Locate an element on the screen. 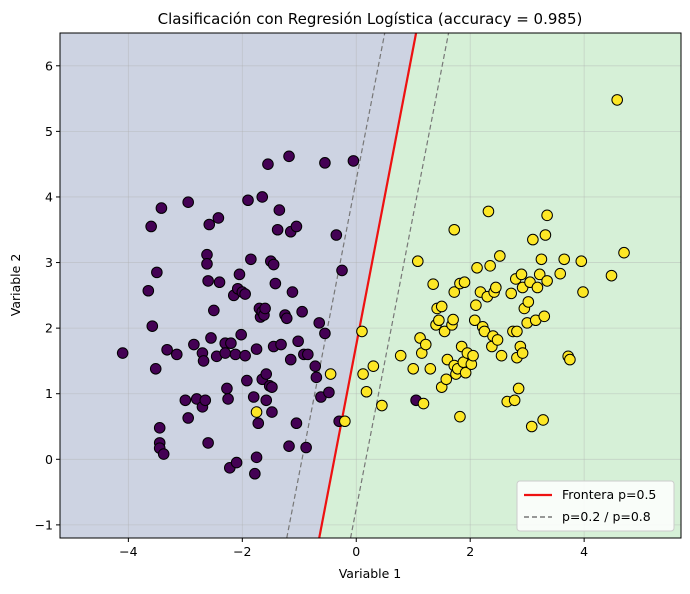 Image resolution: width=690 pixels, height=594 pixels. y-tick-label: −1 is located at coordinates (44, 524).